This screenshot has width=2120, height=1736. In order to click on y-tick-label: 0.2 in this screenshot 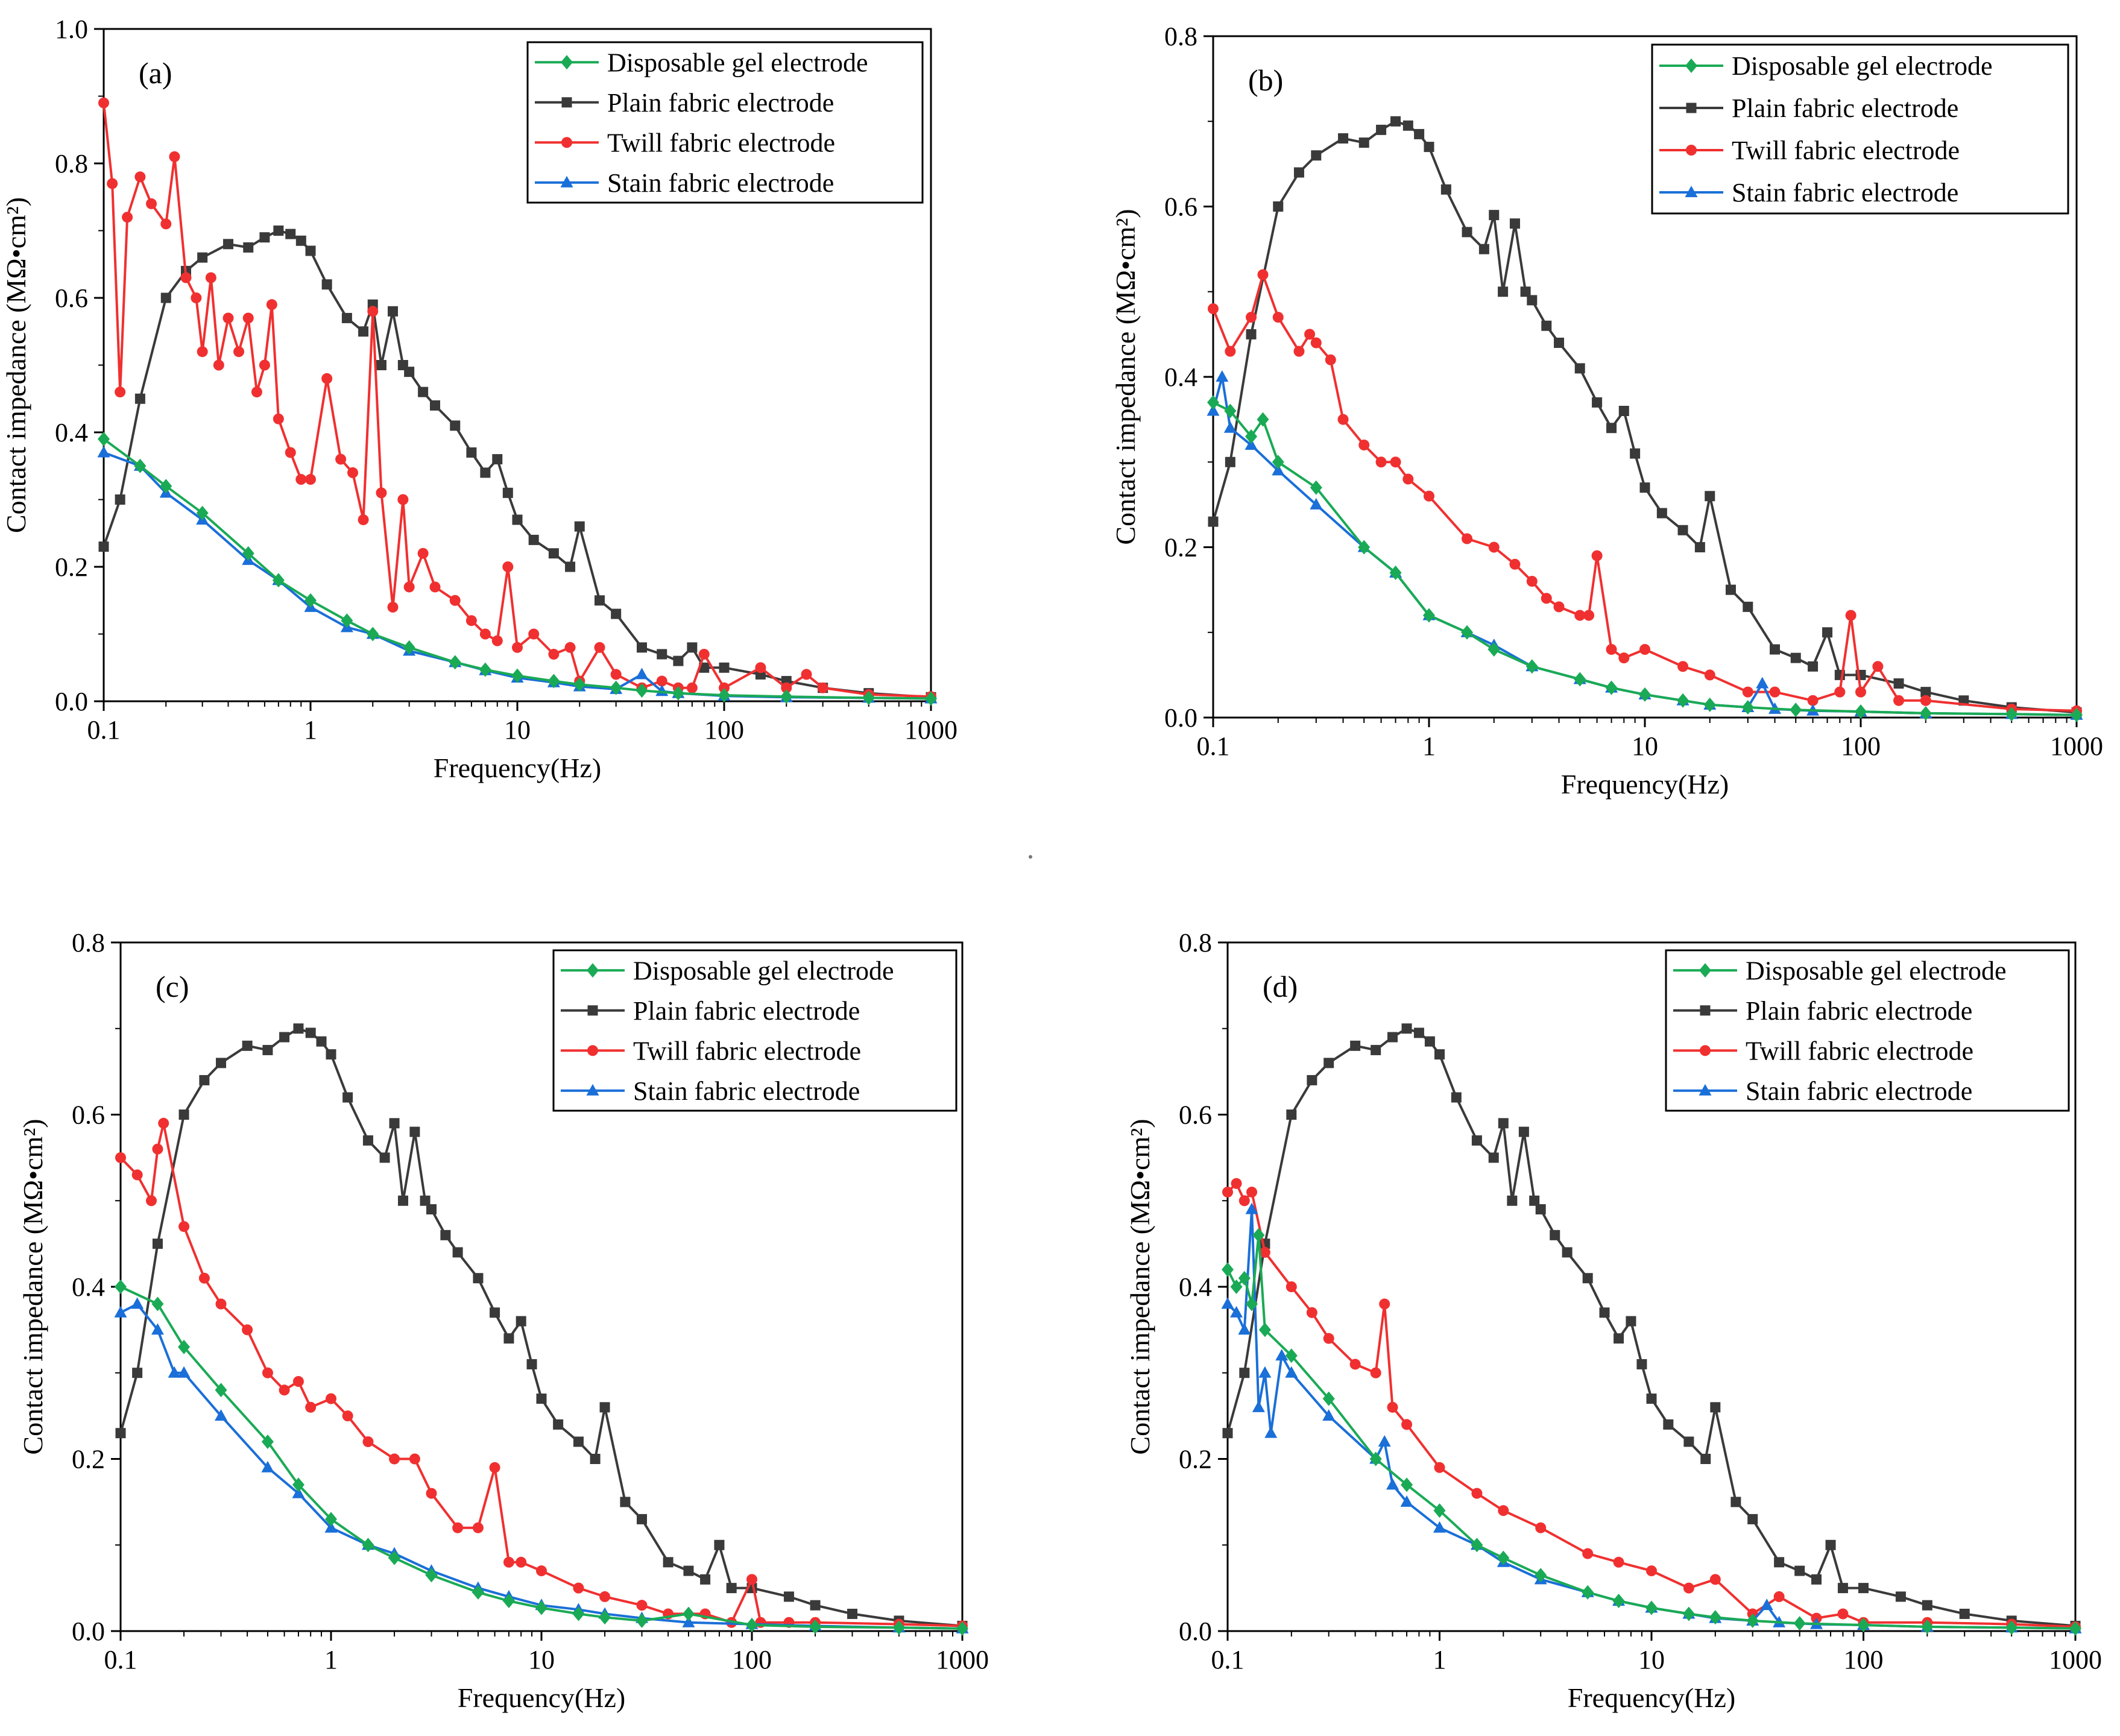, I will do `click(89, 1459)`.